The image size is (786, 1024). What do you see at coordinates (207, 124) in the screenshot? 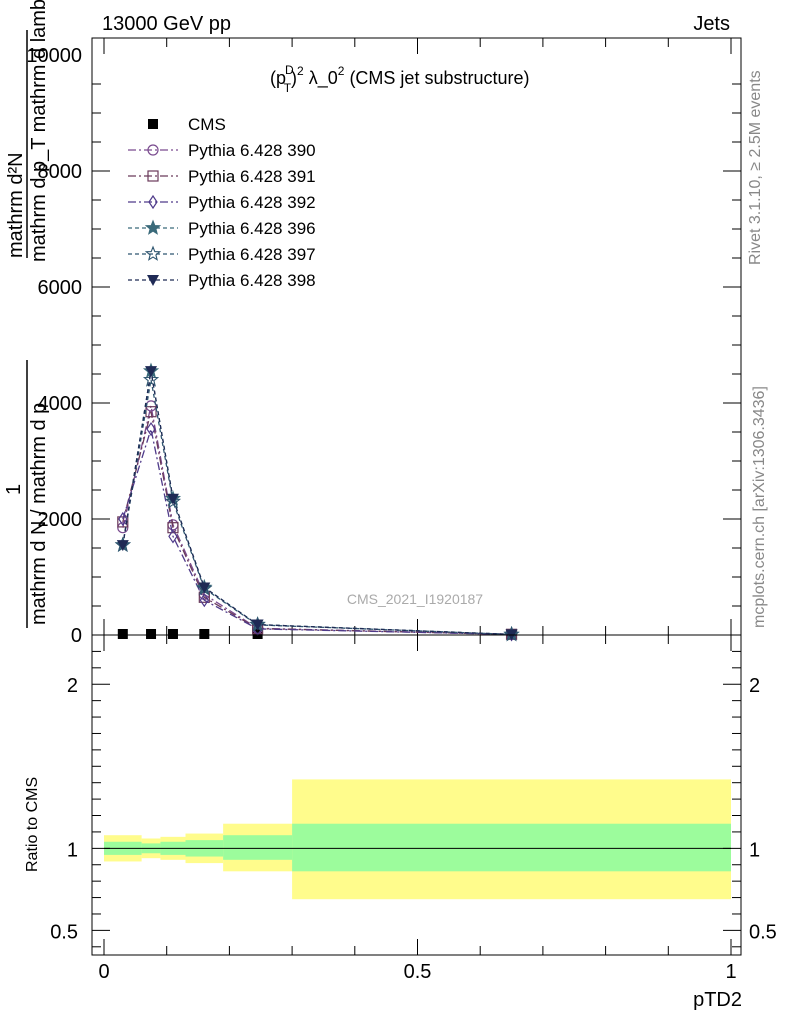
I see `legend-label: CMS` at bounding box center [207, 124].